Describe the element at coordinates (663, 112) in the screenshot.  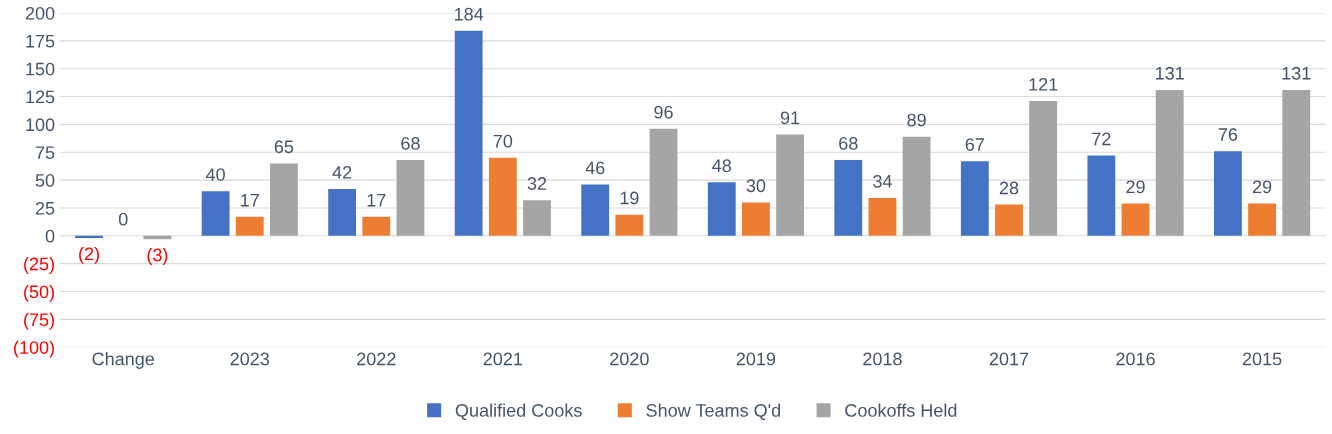
I see `data-label: 96` at that location.